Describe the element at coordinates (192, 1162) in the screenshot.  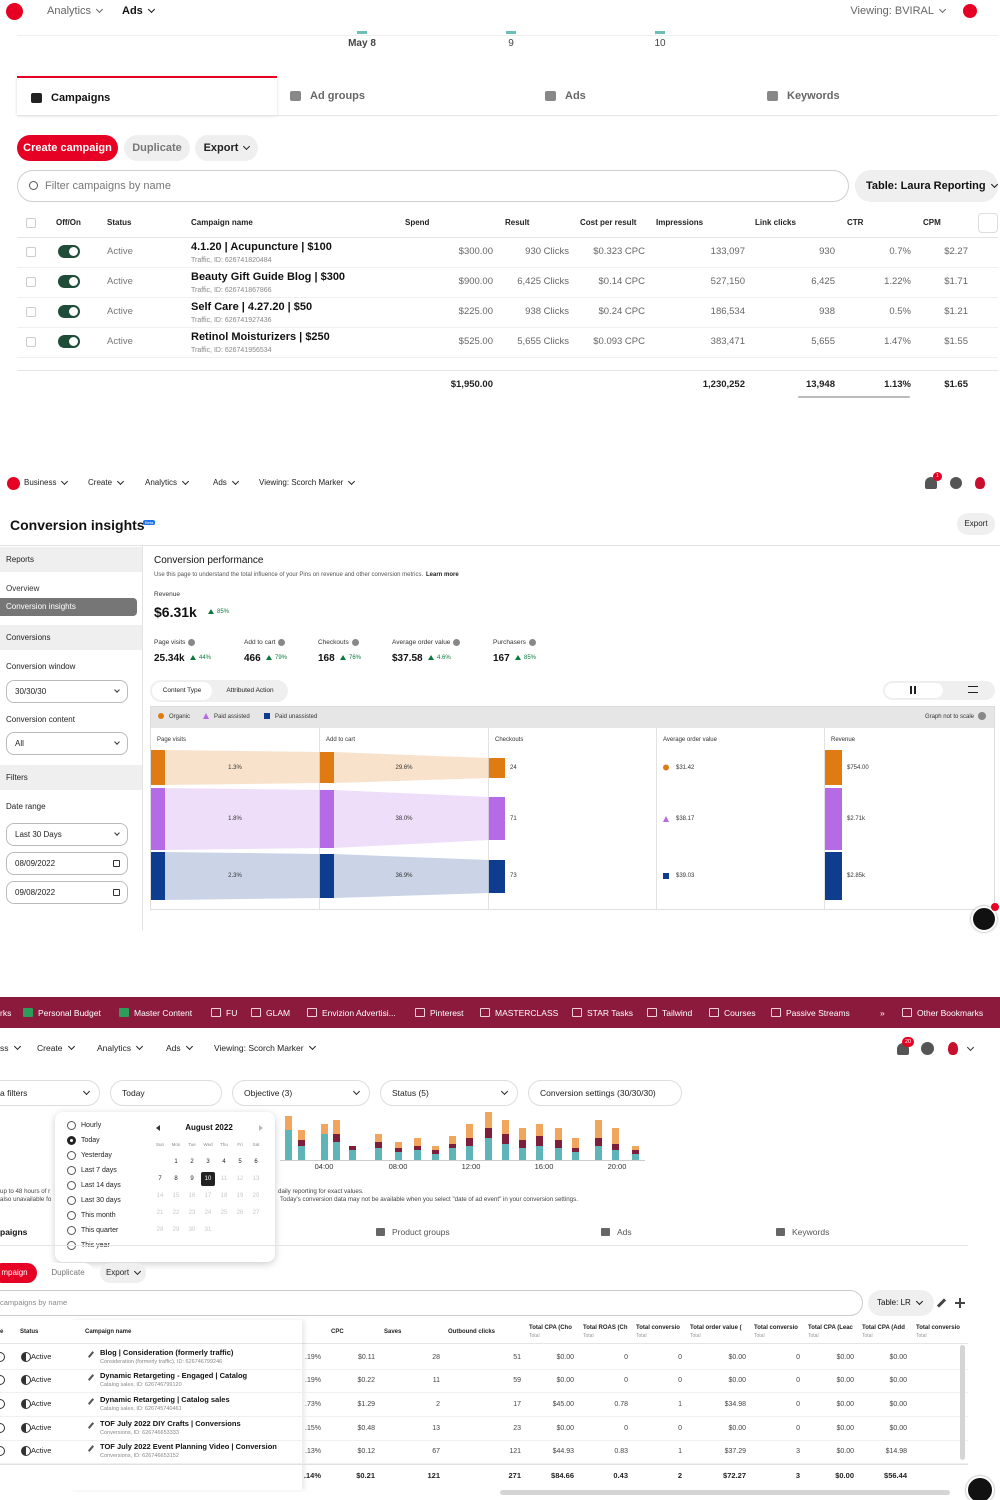
I see `calendar-day: 2` at that location.